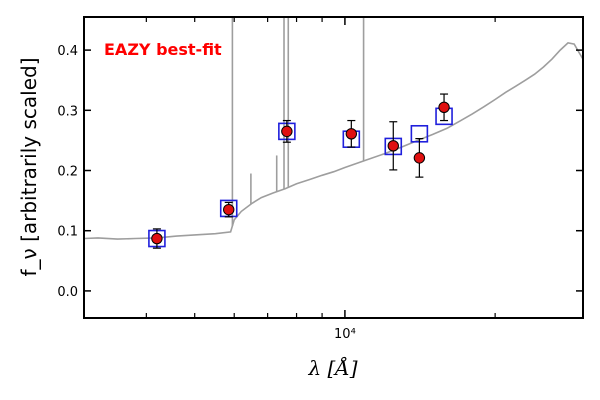 The image size is (600, 400). Describe the element at coordinates (163, 49) in the screenshot. I see `annotation-label: EAZY best-fit` at that location.